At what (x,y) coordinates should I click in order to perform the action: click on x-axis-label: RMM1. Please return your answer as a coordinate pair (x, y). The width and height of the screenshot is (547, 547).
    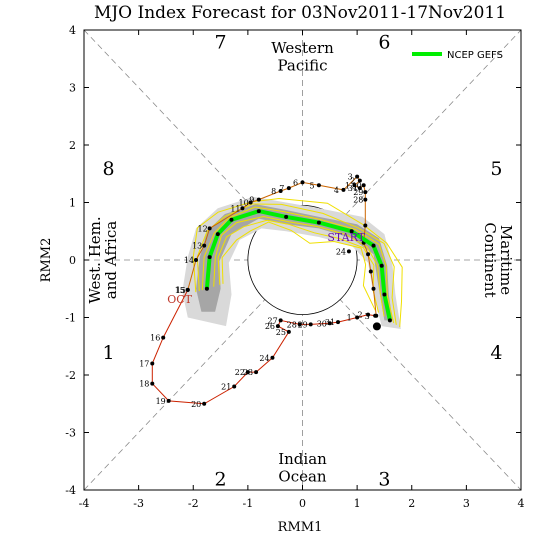
    Looking at the image, I should click on (300, 527).